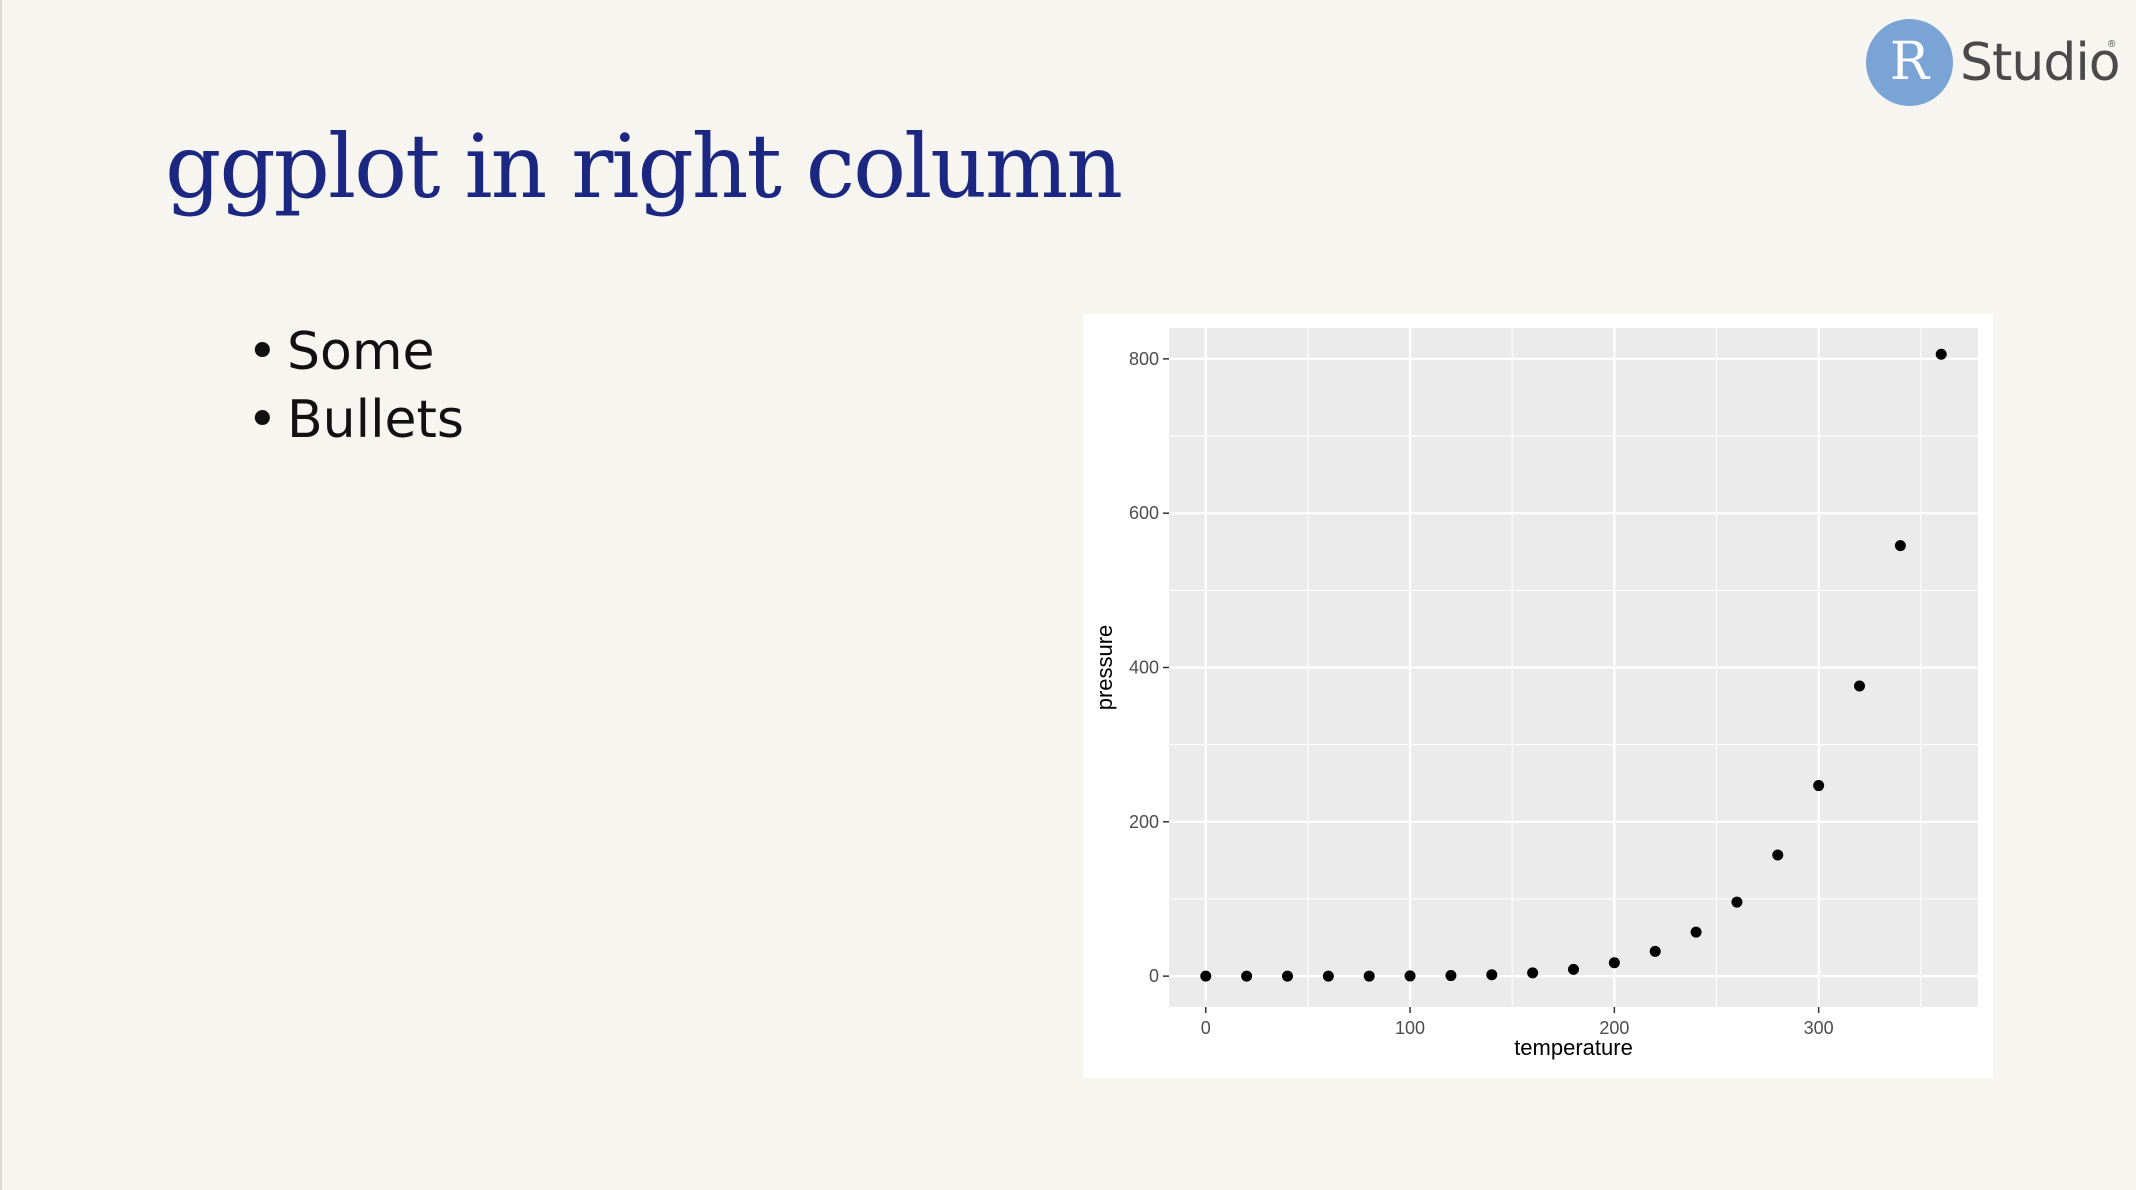 The width and height of the screenshot is (2136, 1190). I want to click on x-axis-label: temperature, so click(1573, 1047).